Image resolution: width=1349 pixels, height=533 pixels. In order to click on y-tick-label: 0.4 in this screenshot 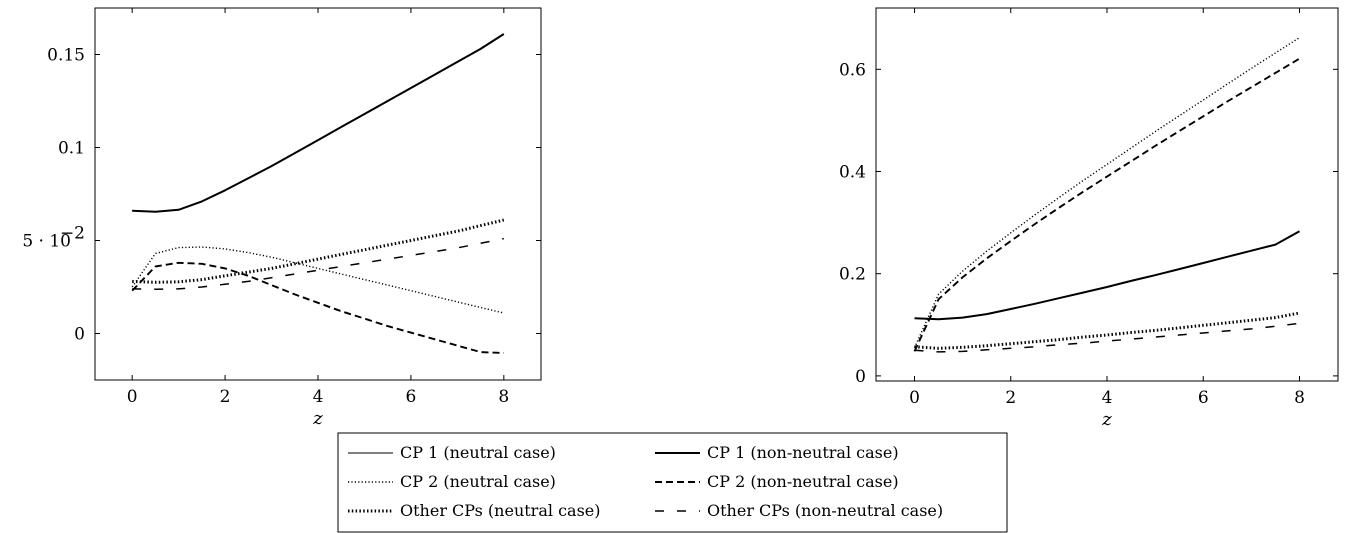, I will do `click(852, 173)`.